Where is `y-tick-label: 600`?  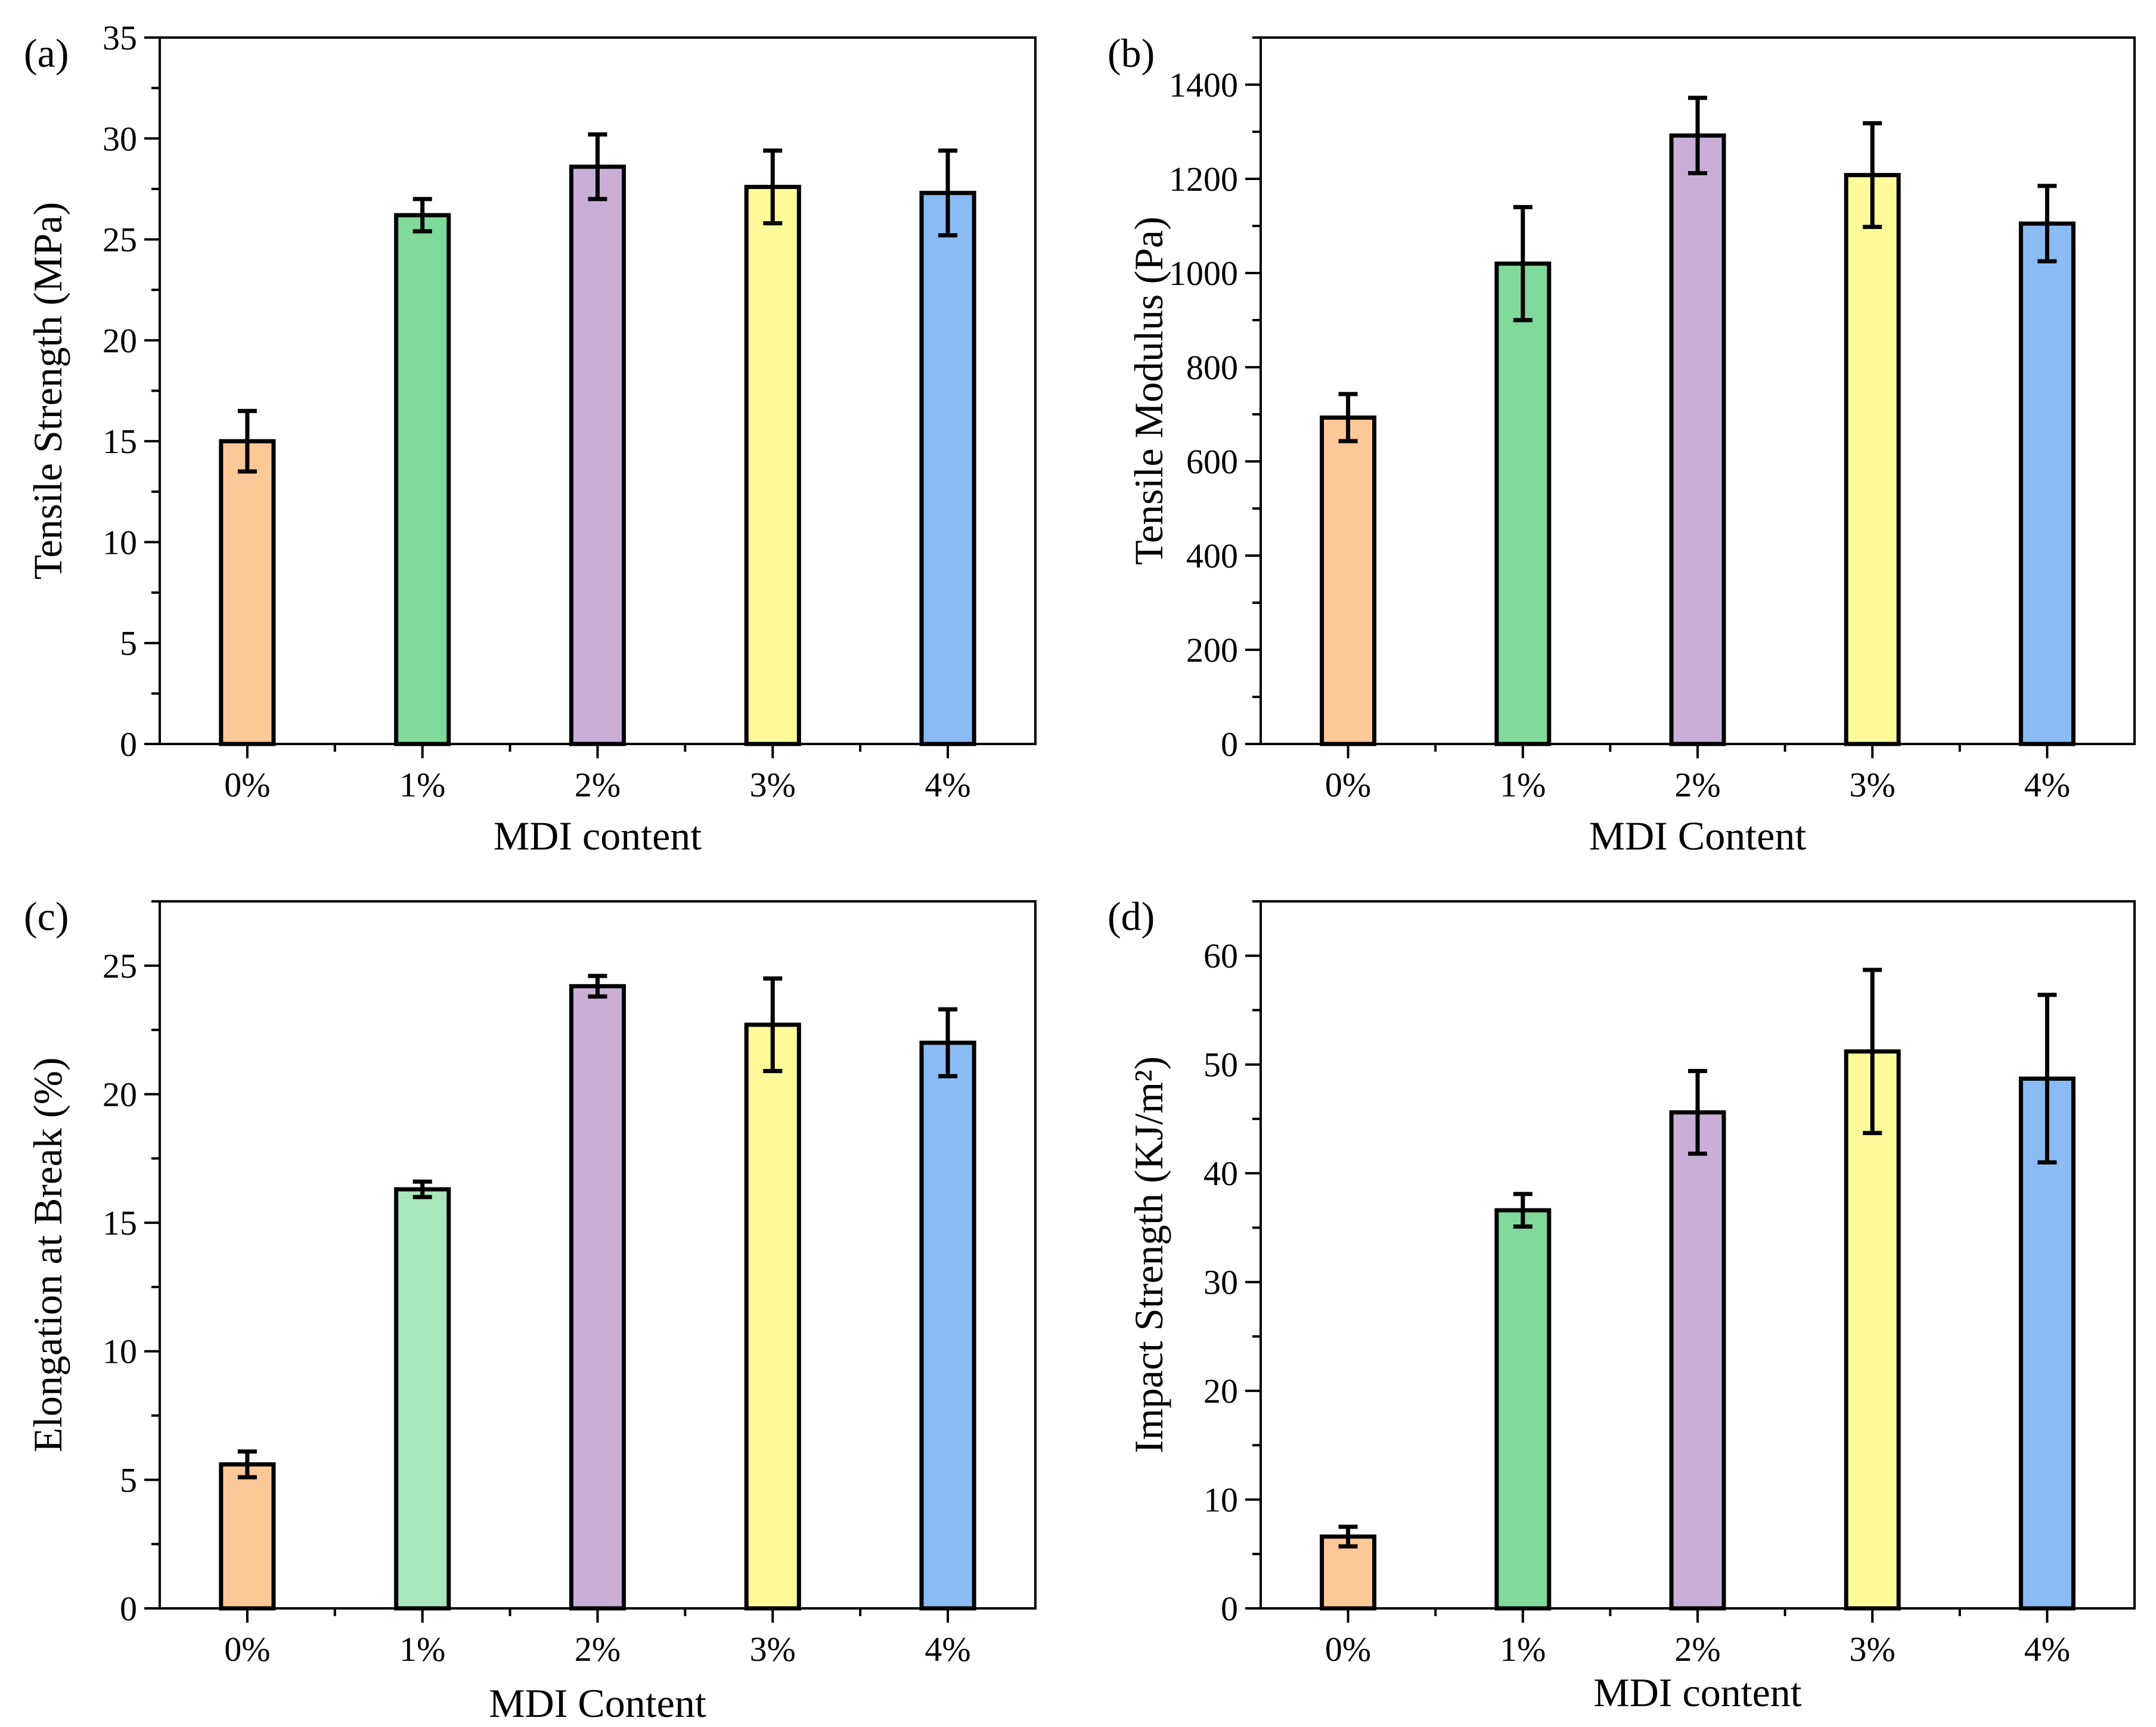 y-tick-label: 600 is located at coordinates (1212, 461).